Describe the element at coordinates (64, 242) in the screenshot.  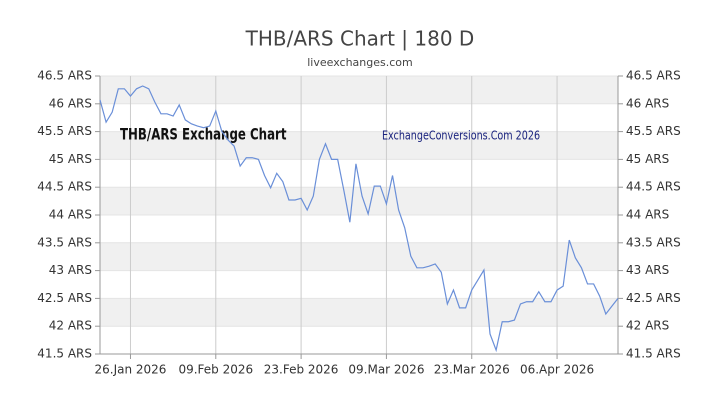
I see `y-tick-label: 43.5 ARS` at that location.